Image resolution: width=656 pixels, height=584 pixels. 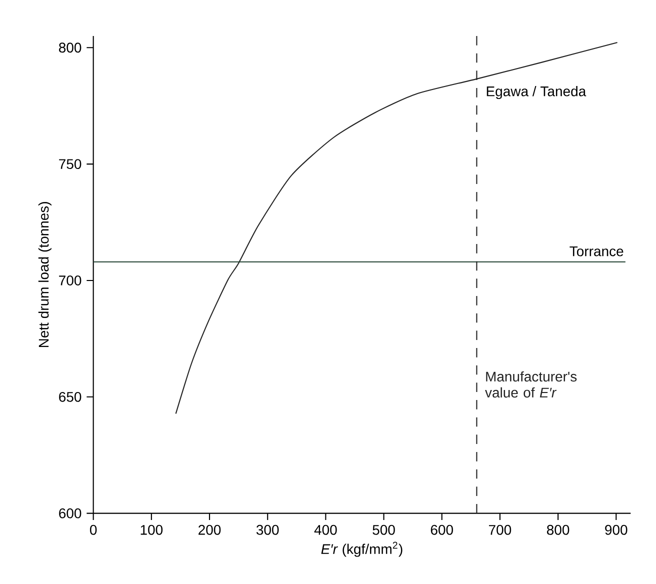 What do you see at coordinates (536, 93) in the screenshot?
I see `series-label: Egawa / Taneda` at bounding box center [536, 93].